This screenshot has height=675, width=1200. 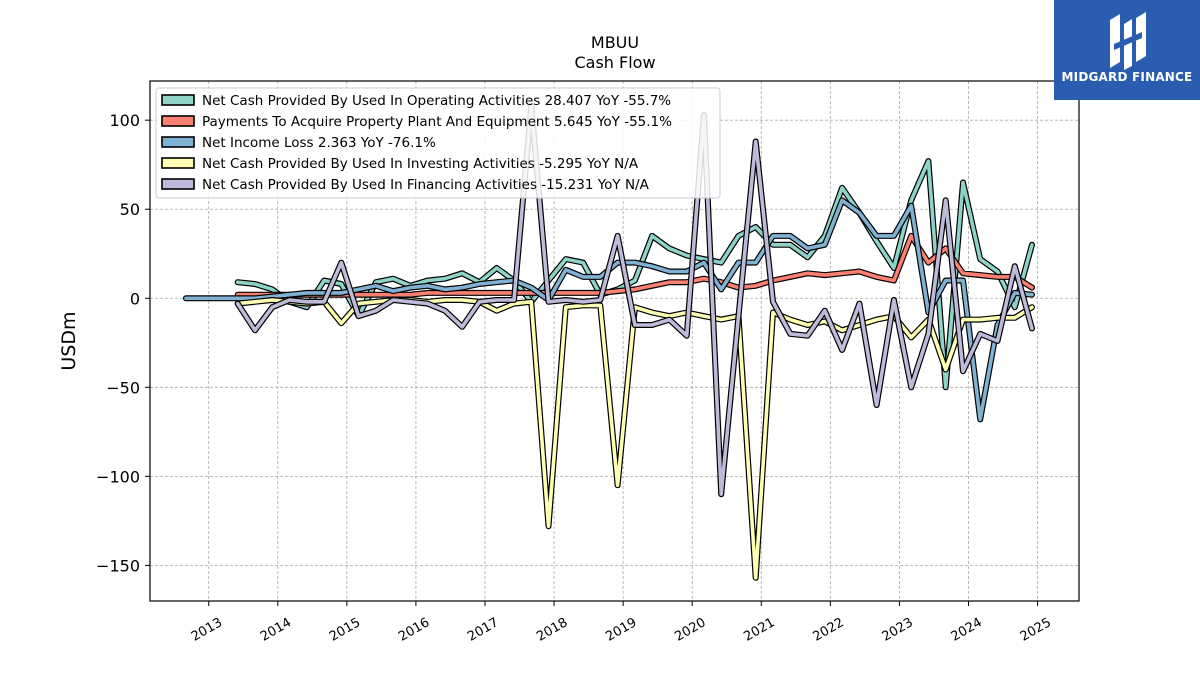 I want to click on x-tick-label: 2018, so click(x=552, y=630).